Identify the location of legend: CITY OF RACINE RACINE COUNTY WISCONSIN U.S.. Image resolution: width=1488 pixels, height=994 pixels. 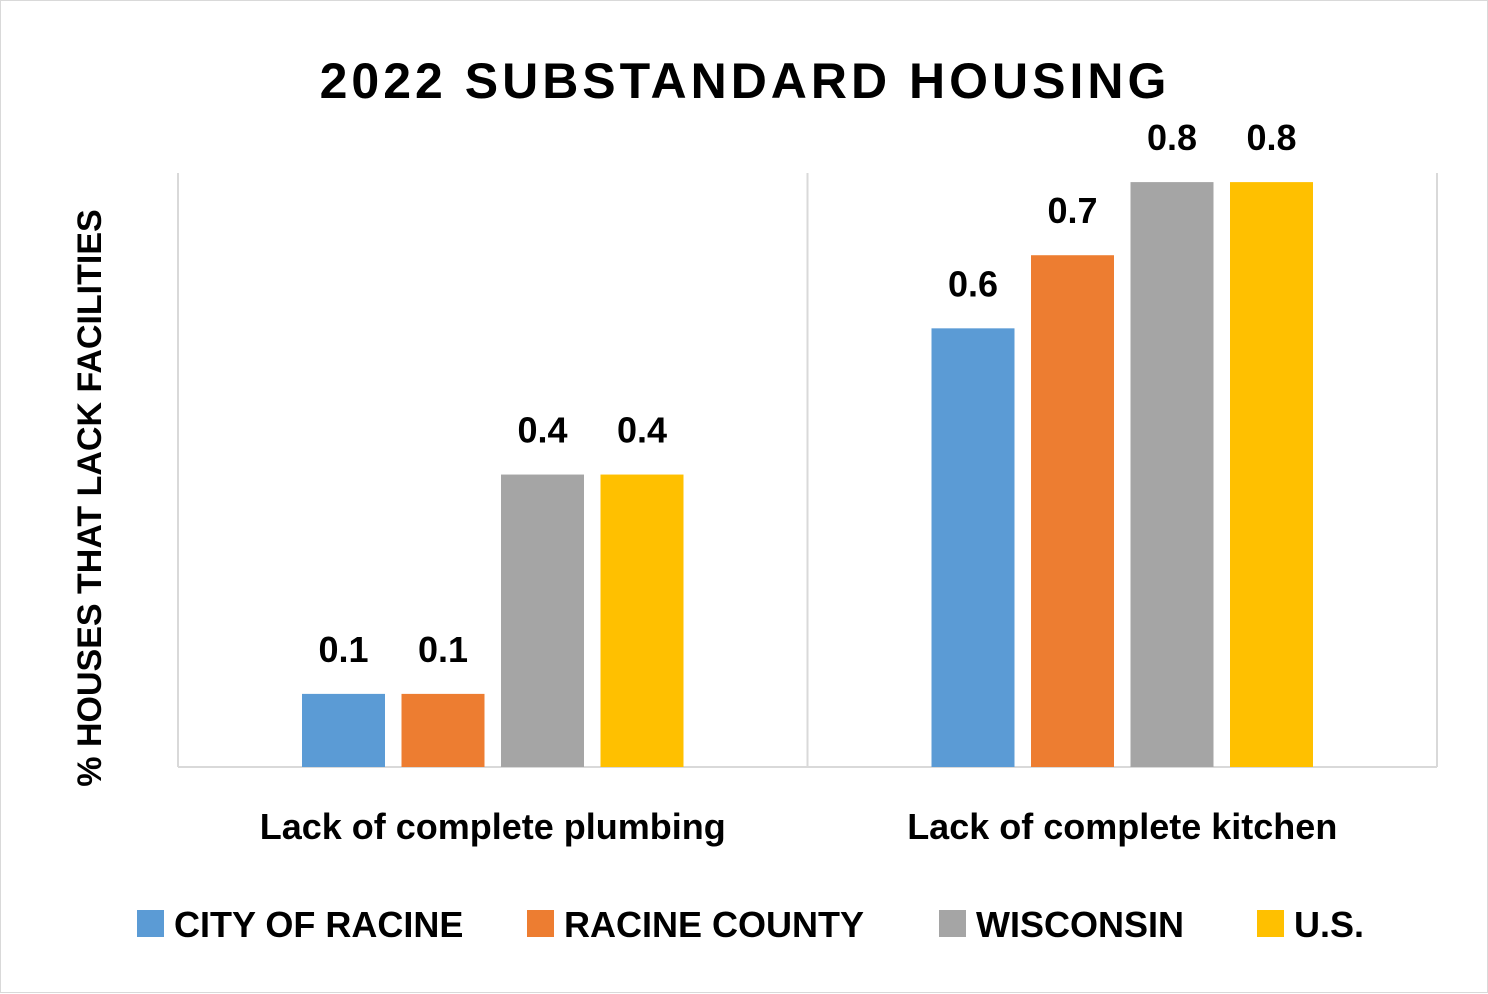
(750, 924).